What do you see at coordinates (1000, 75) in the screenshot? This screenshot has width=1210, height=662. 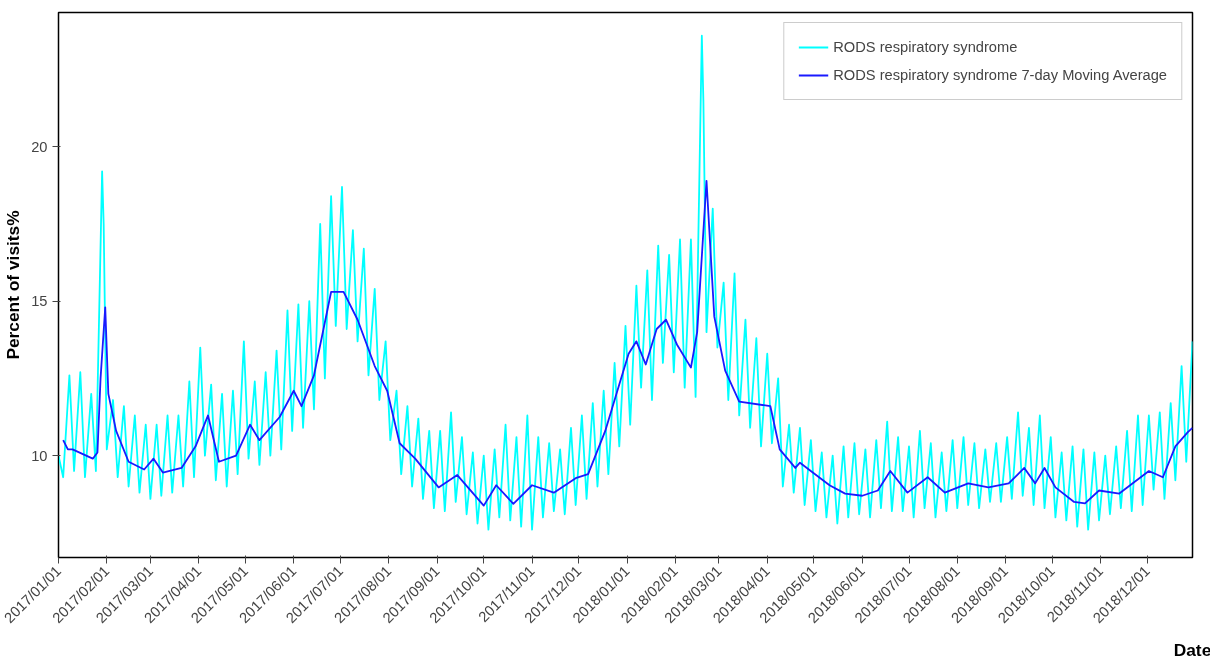 I see `legend-label: RODS respiratory syndrome 7-day Moving Average` at bounding box center [1000, 75].